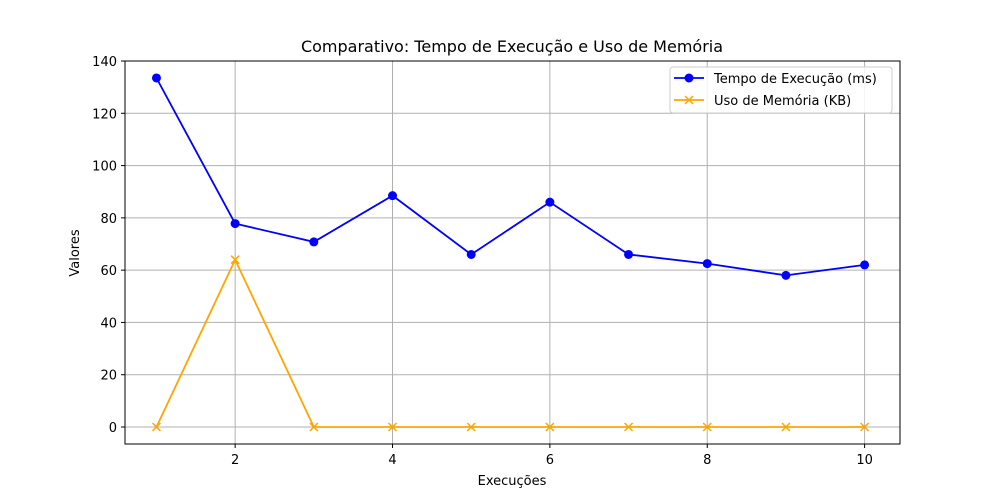  What do you see at coordinates (550, 460) in the screenshot?
I see `x-tick-label: 6` at bounding box center [550, 460].